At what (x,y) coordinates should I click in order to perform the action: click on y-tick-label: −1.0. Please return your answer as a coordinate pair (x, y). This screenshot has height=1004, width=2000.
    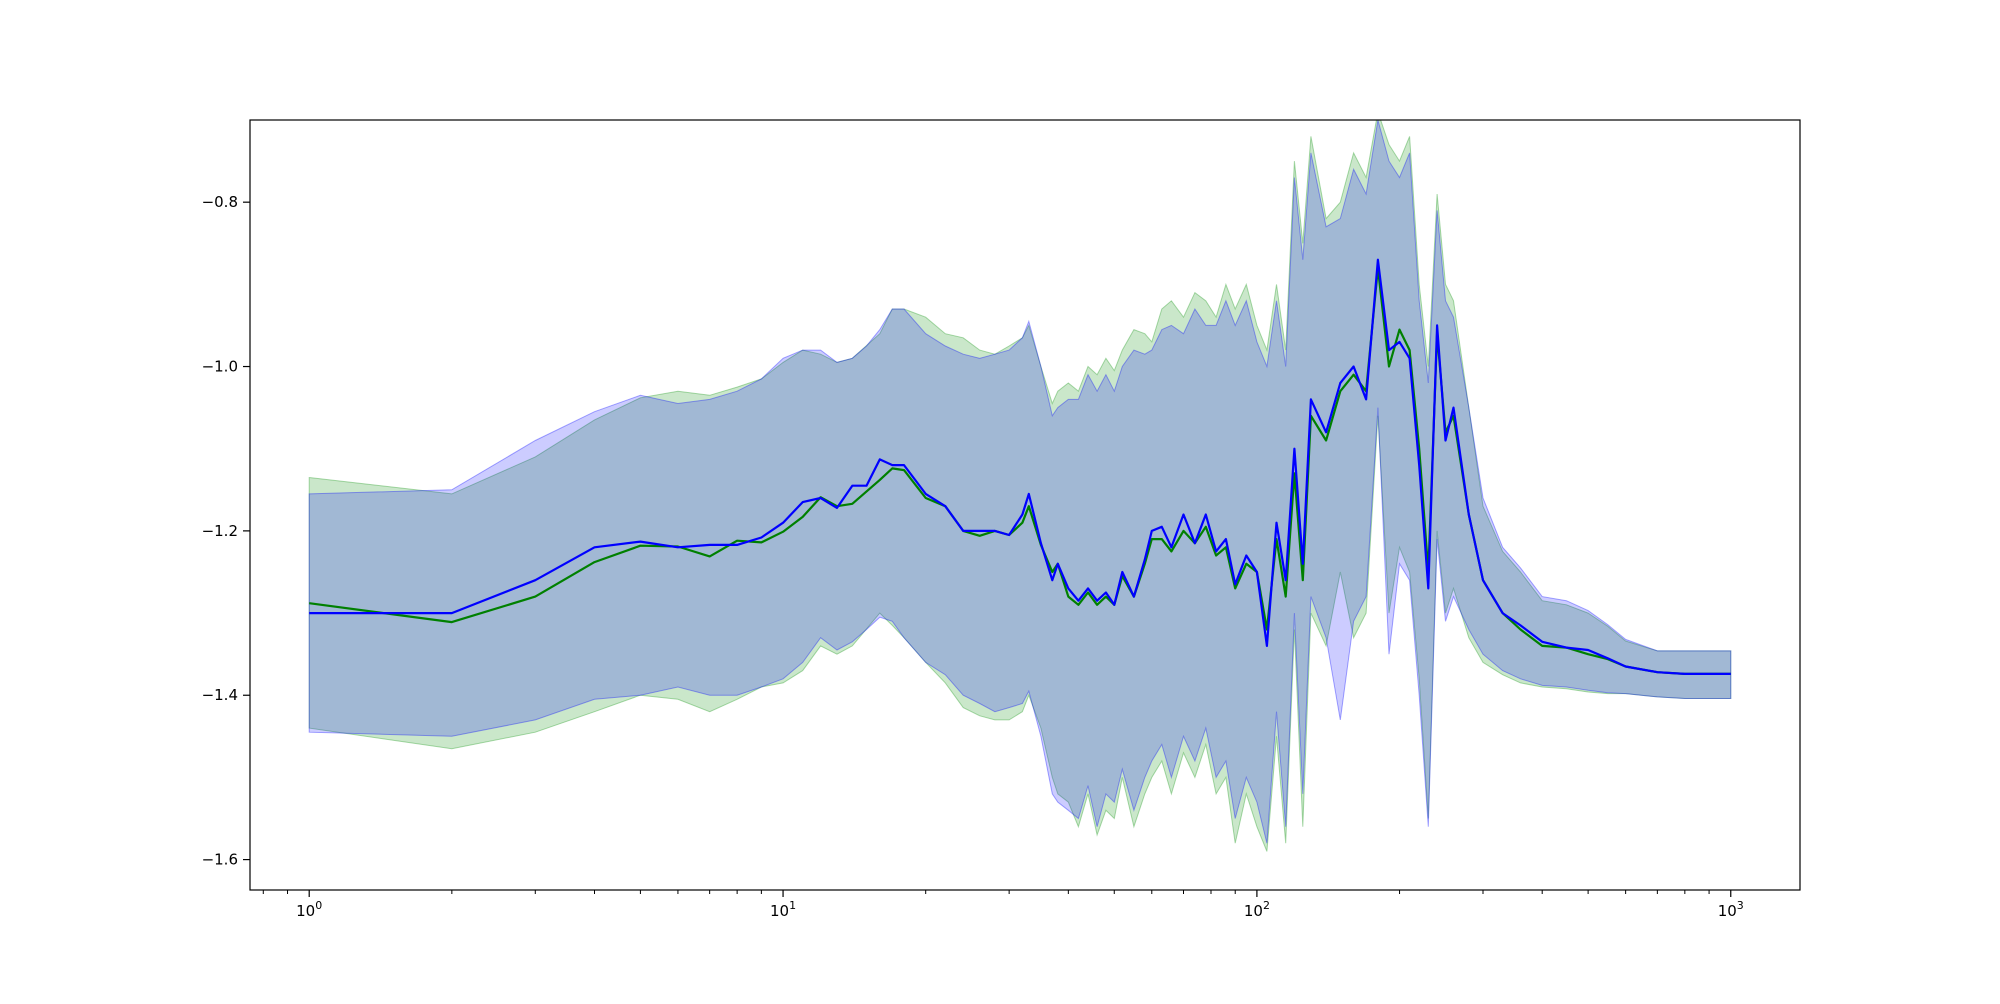
    Looking at the image, I should click on (220, 367).